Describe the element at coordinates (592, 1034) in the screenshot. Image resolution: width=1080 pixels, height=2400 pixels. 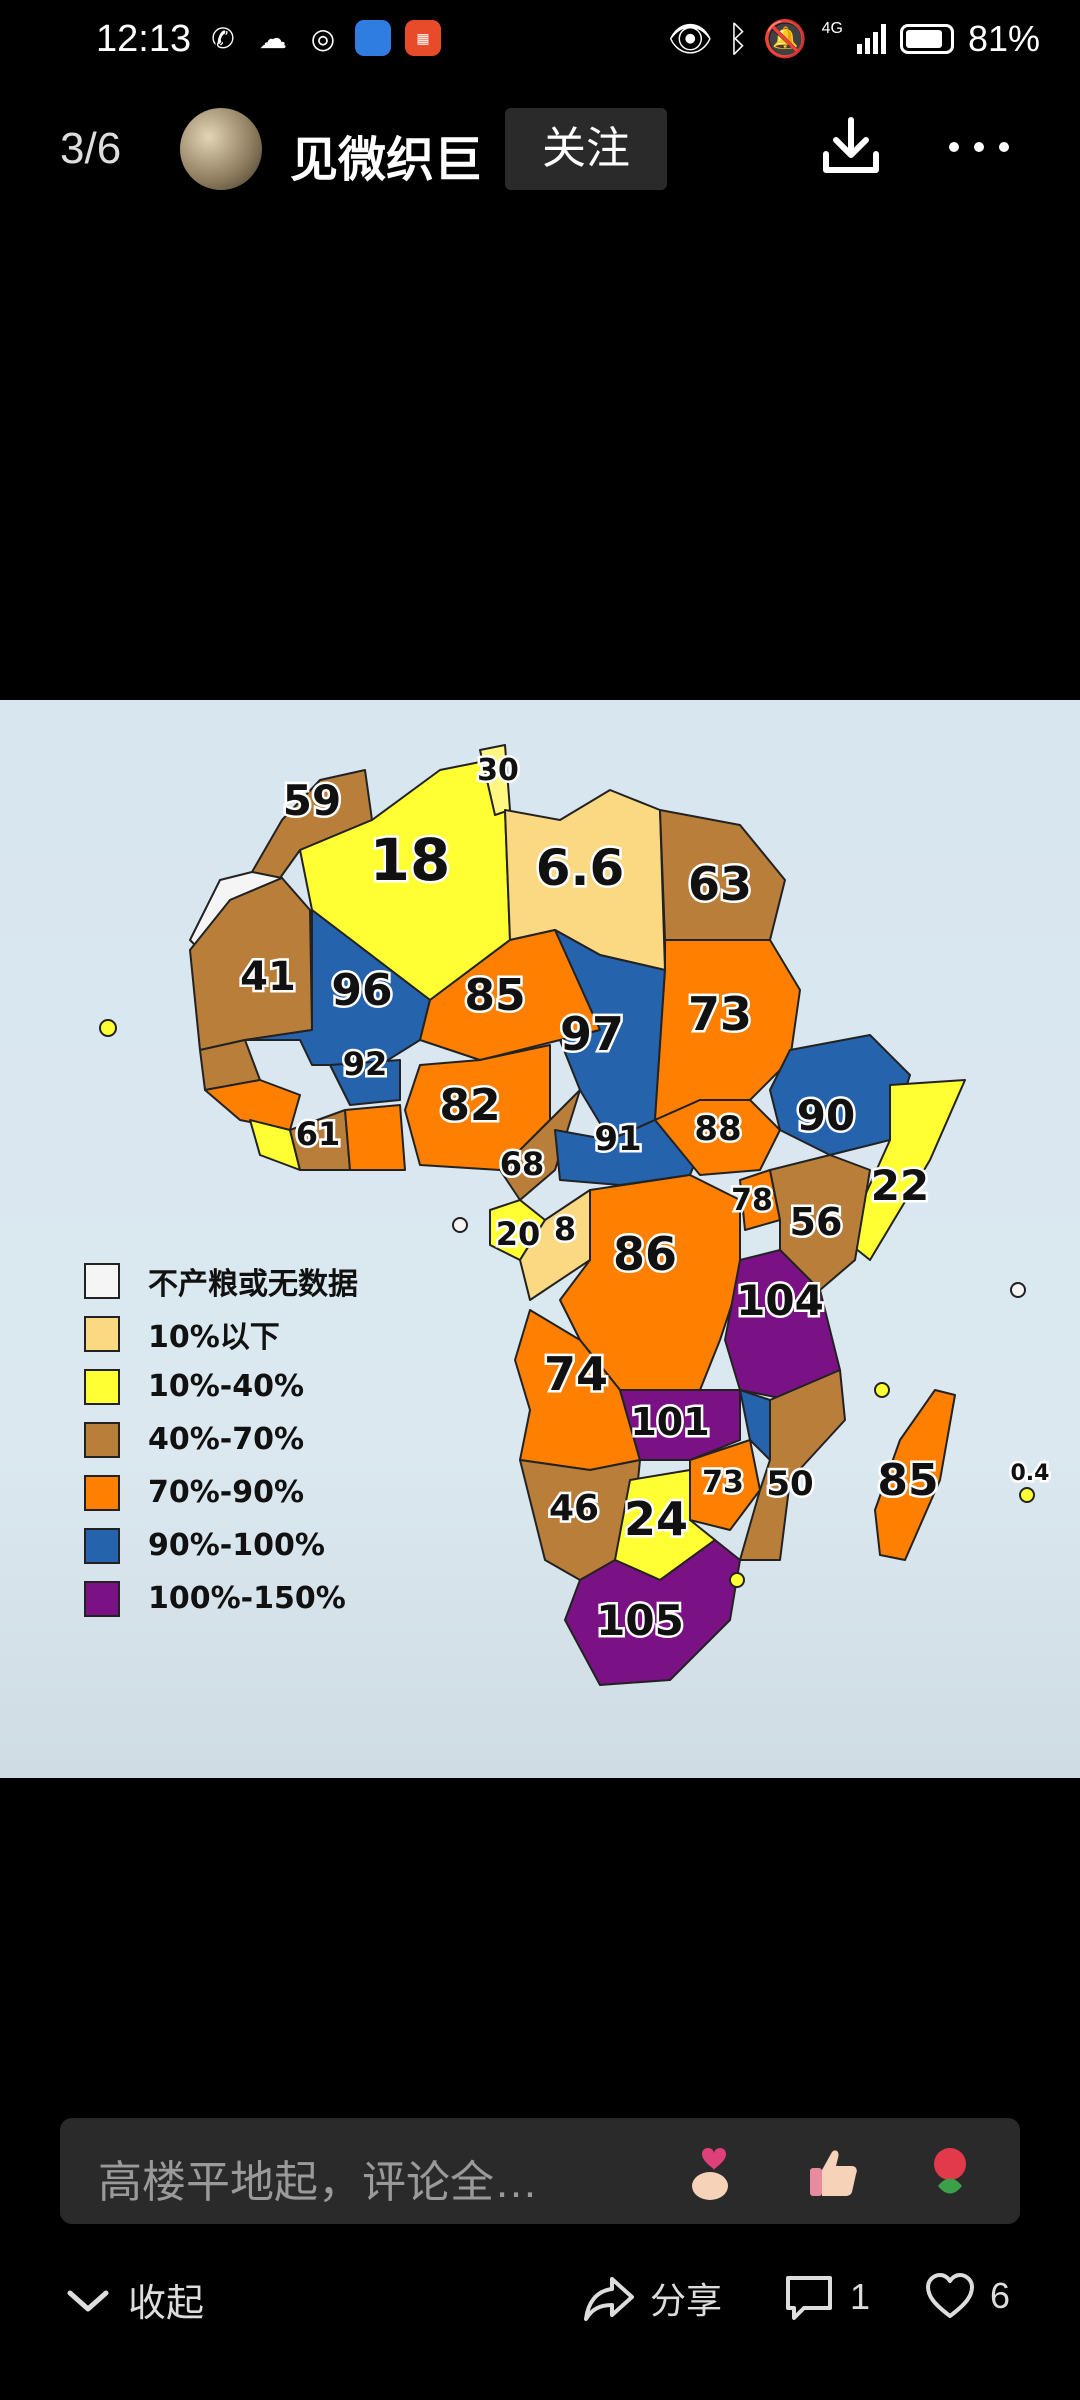
I see `map-value-label: 97` at that location.